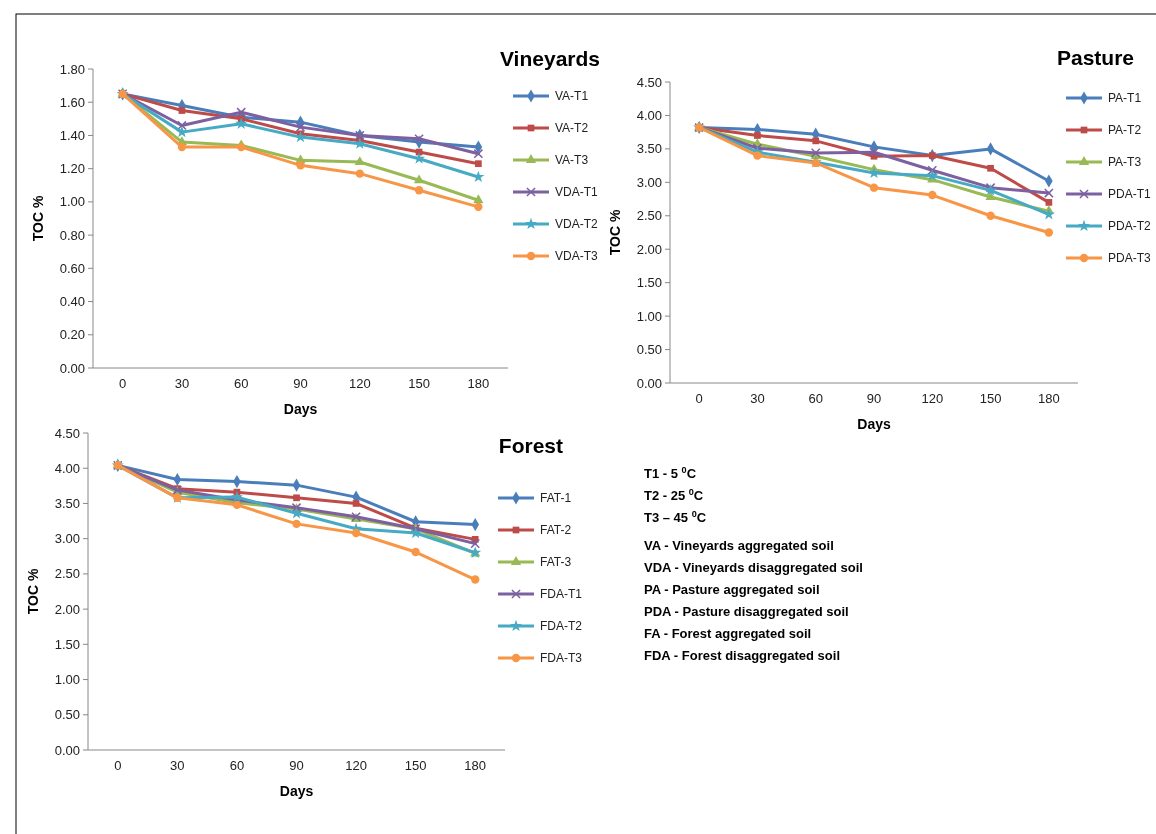  What do you see at coordinates (670, 473) in the screenshot?
I see `text: T1 - 5 $^{0}$C` at bounding box center [670, 473].